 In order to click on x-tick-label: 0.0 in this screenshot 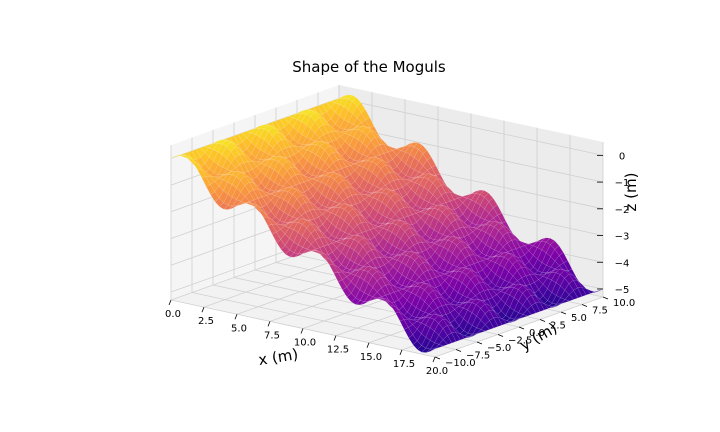, I will do `click(173, 314)`.